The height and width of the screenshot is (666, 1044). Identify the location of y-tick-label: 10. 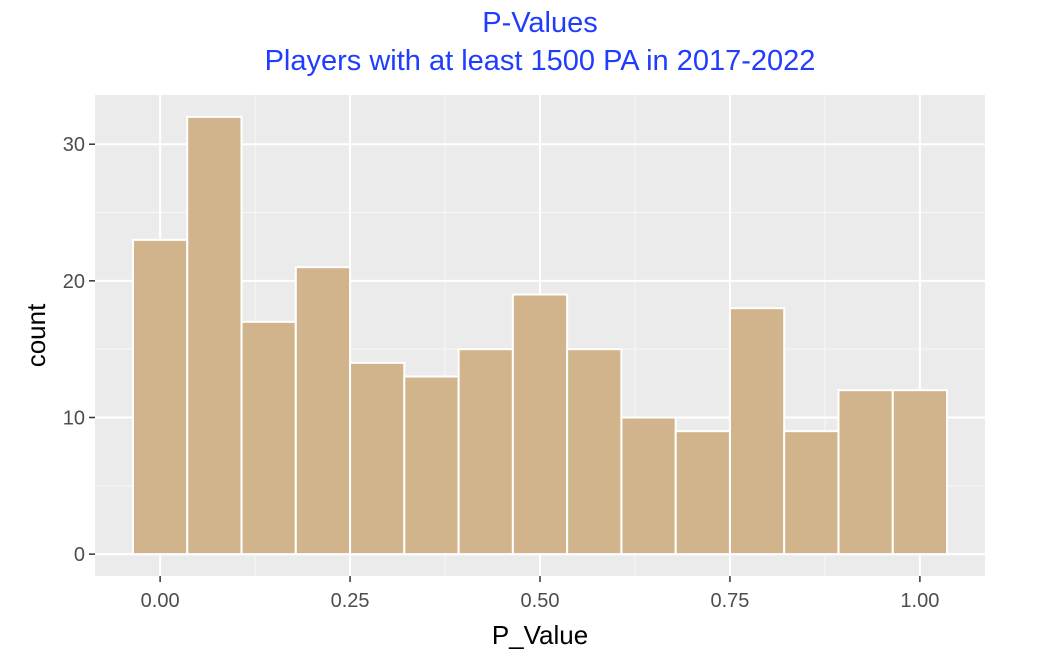
(74, 418).